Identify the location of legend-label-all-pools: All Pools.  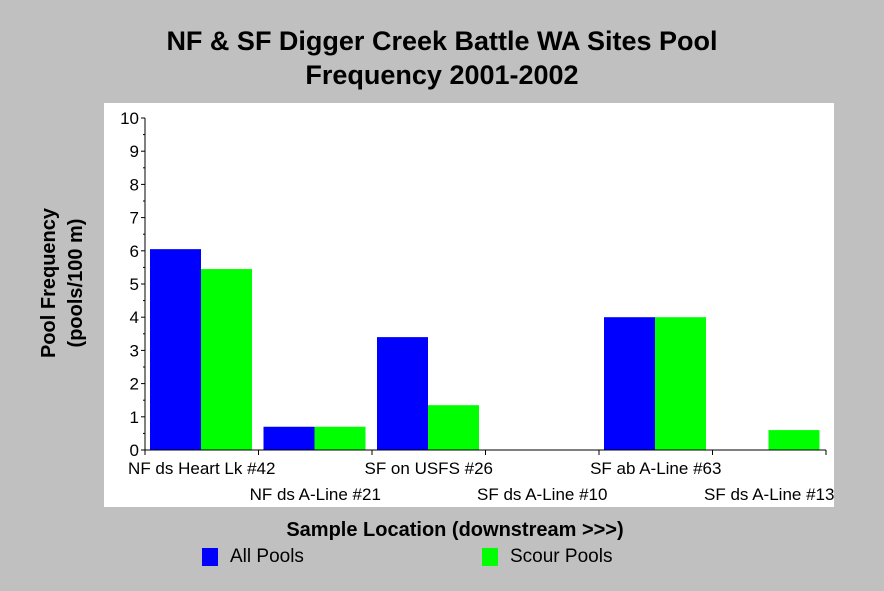
(267, 556).